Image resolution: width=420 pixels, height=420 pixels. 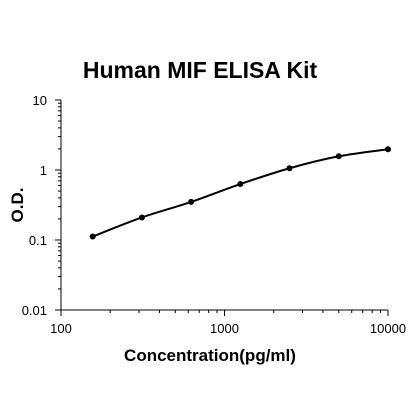 I want to click on y-tick-label: 0.1, so click(x=38, y=240).